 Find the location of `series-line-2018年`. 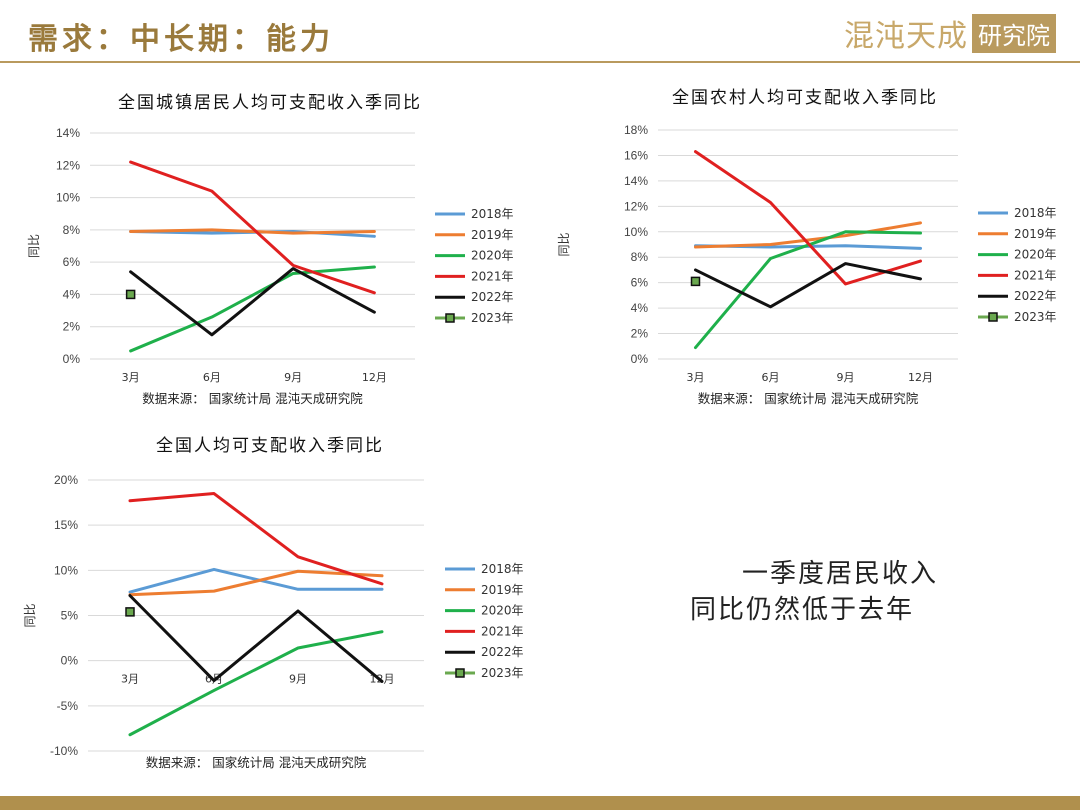

series-line-2018年 is located at coordinates (256, 580).